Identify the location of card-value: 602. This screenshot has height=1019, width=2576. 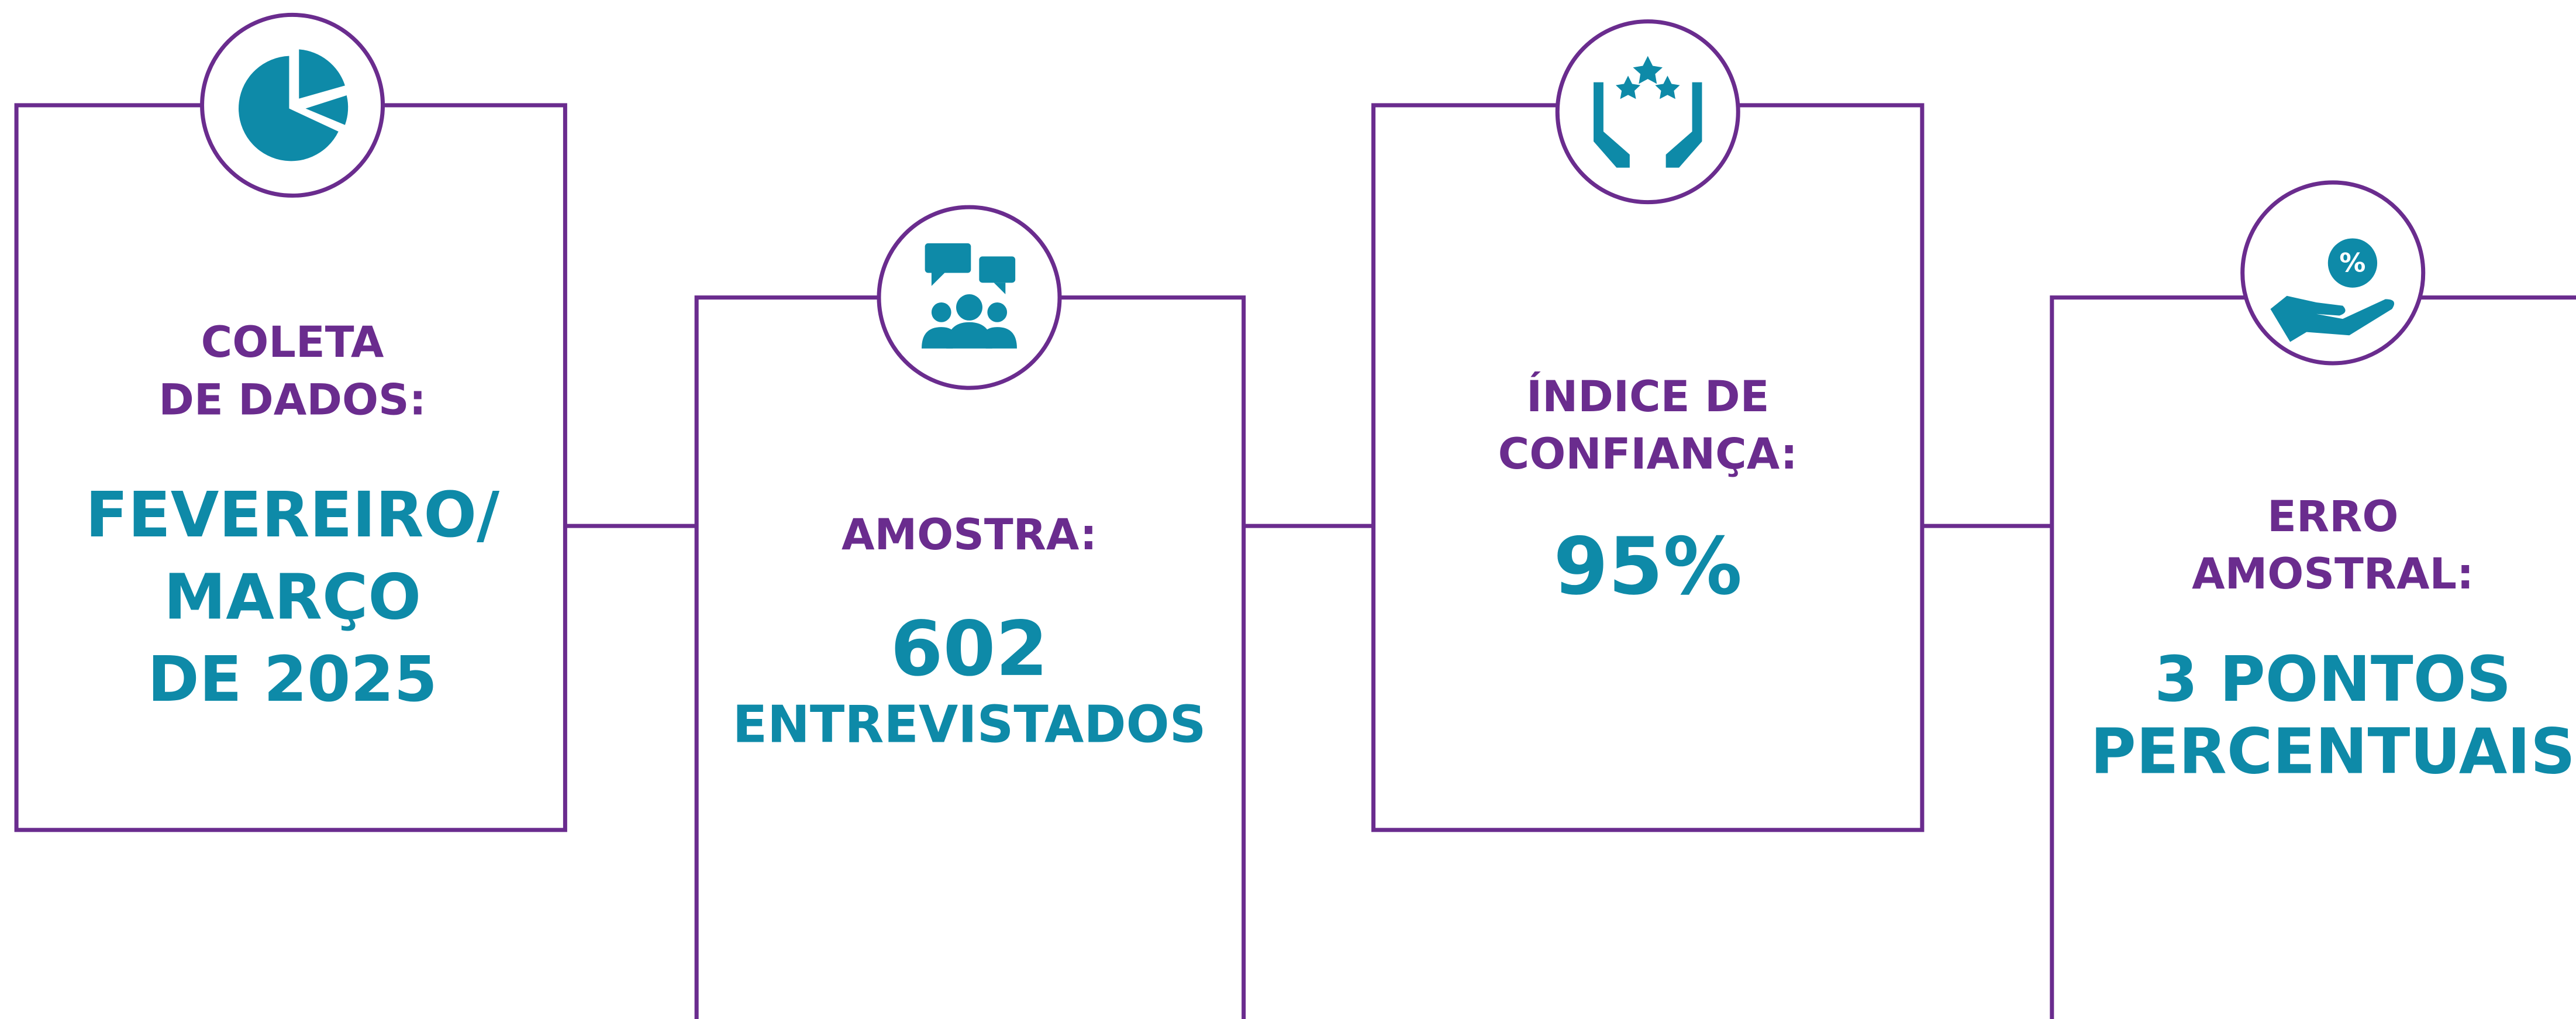
(970, 649).